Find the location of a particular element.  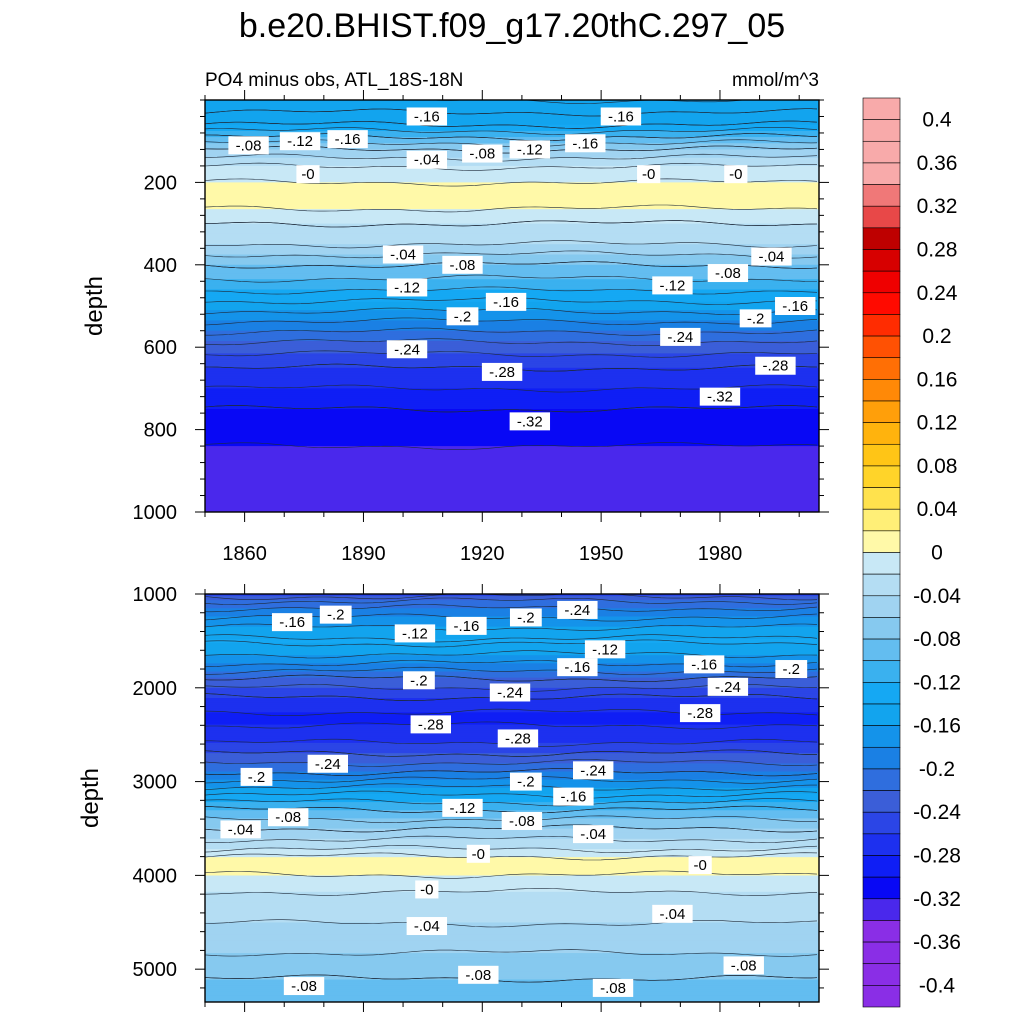

colorbar-label: -0.24 is located at coordinates (937, 812).